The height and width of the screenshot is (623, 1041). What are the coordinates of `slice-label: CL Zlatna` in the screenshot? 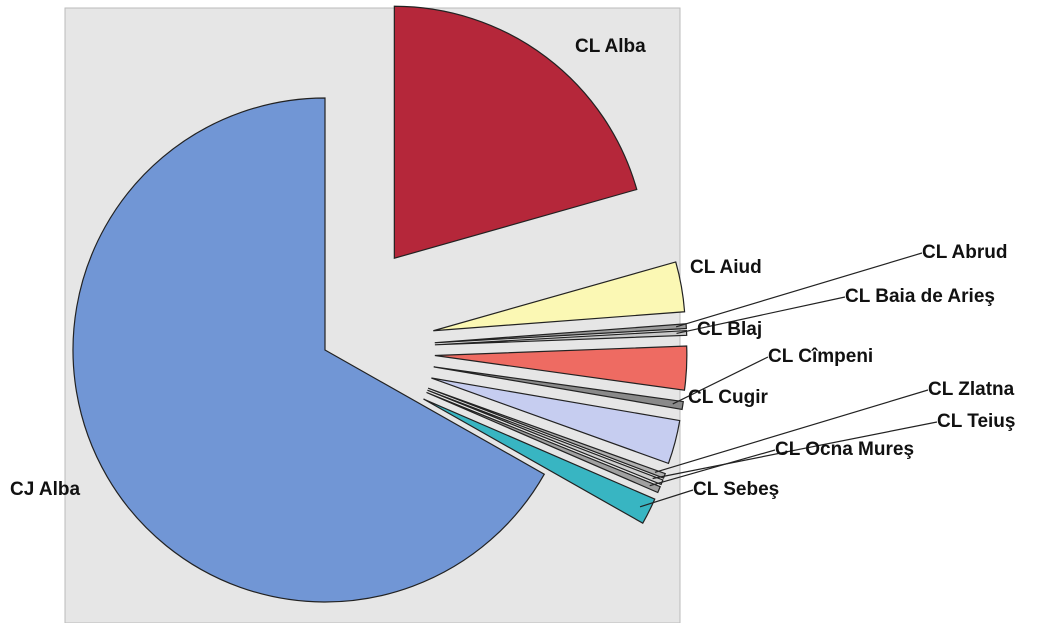 It's located at (971, 389).